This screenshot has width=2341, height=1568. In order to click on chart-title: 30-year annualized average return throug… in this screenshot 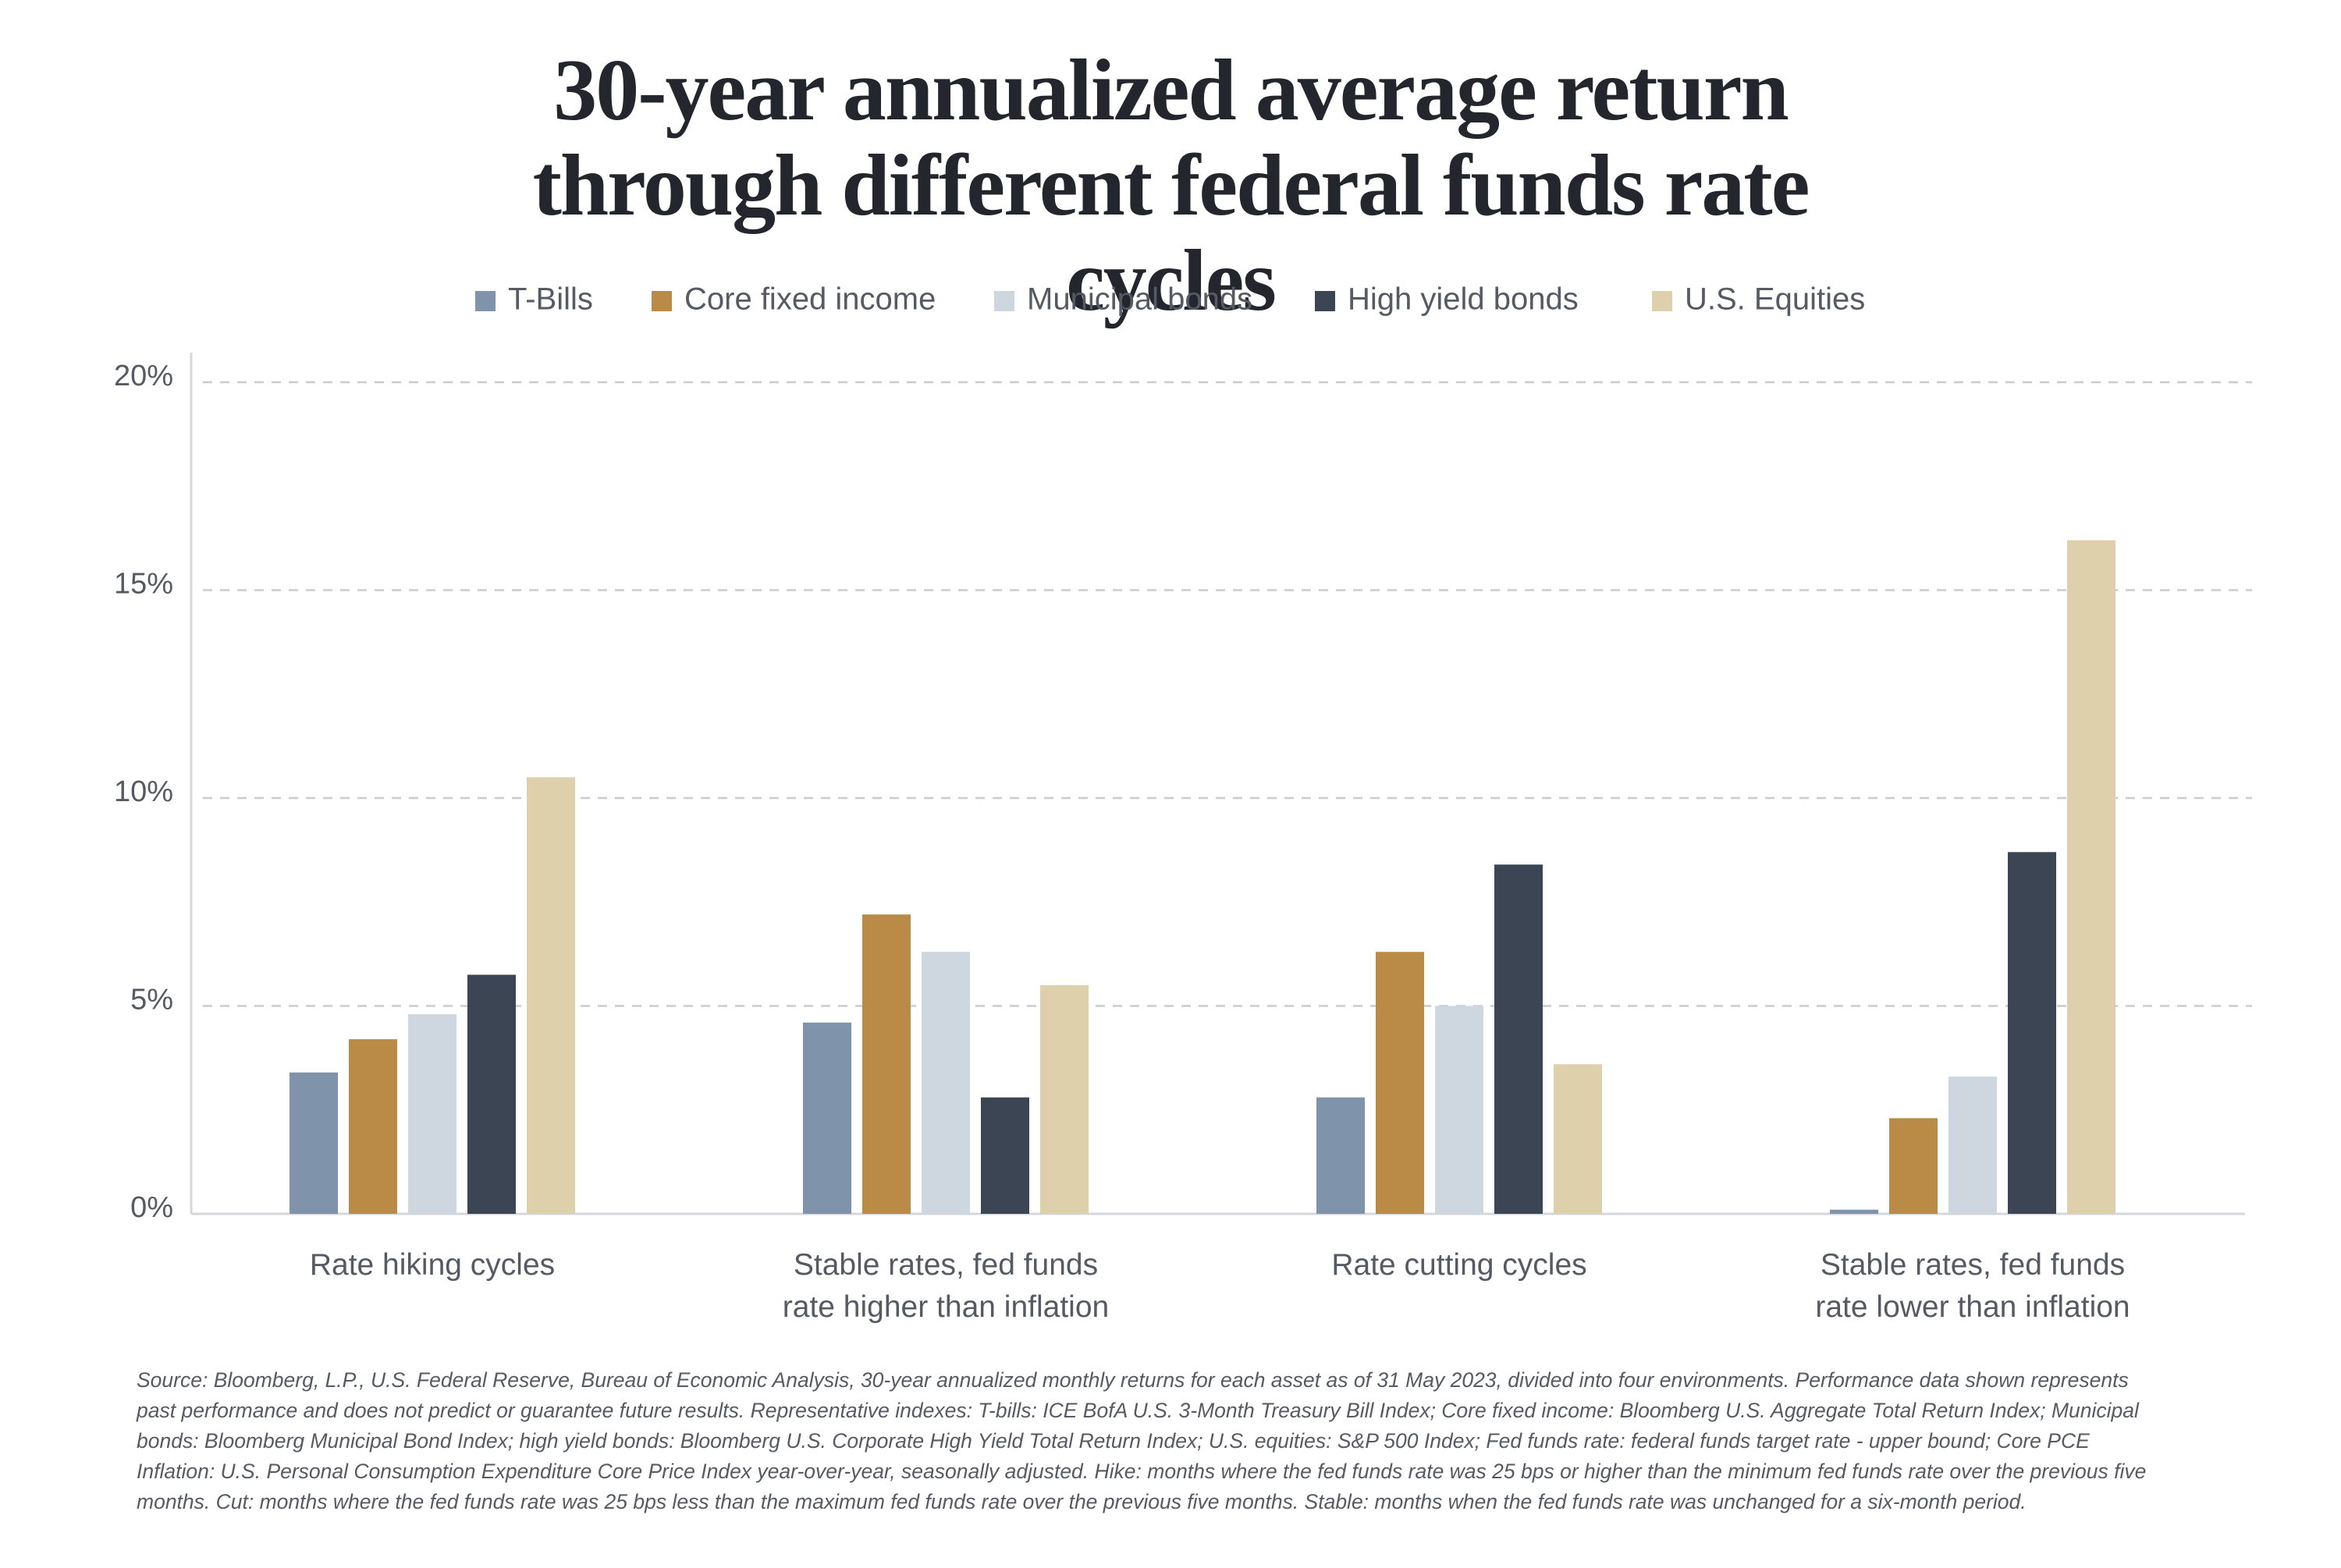, I will do `click(1171, 186)`.